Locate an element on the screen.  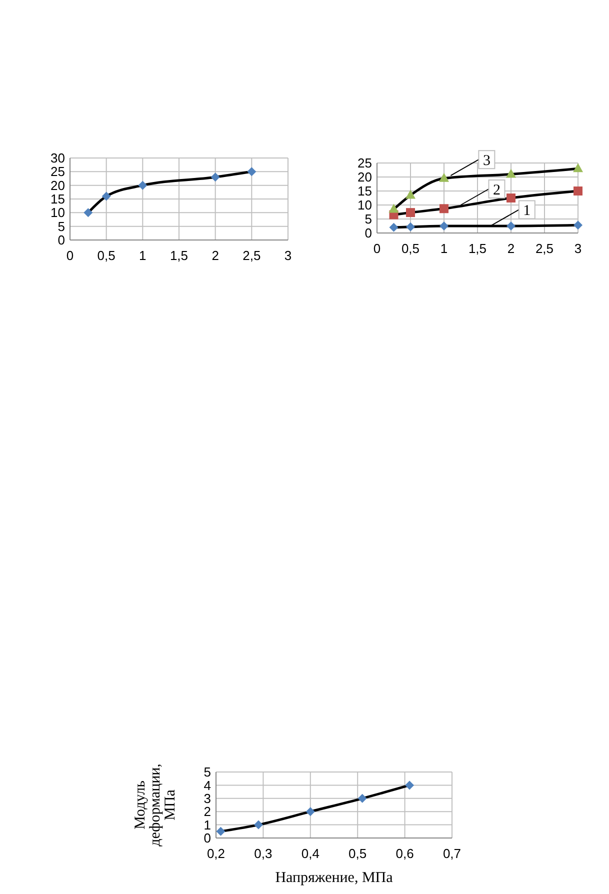
x-tick-label: 0,3 is located at coordinates (263, 853).